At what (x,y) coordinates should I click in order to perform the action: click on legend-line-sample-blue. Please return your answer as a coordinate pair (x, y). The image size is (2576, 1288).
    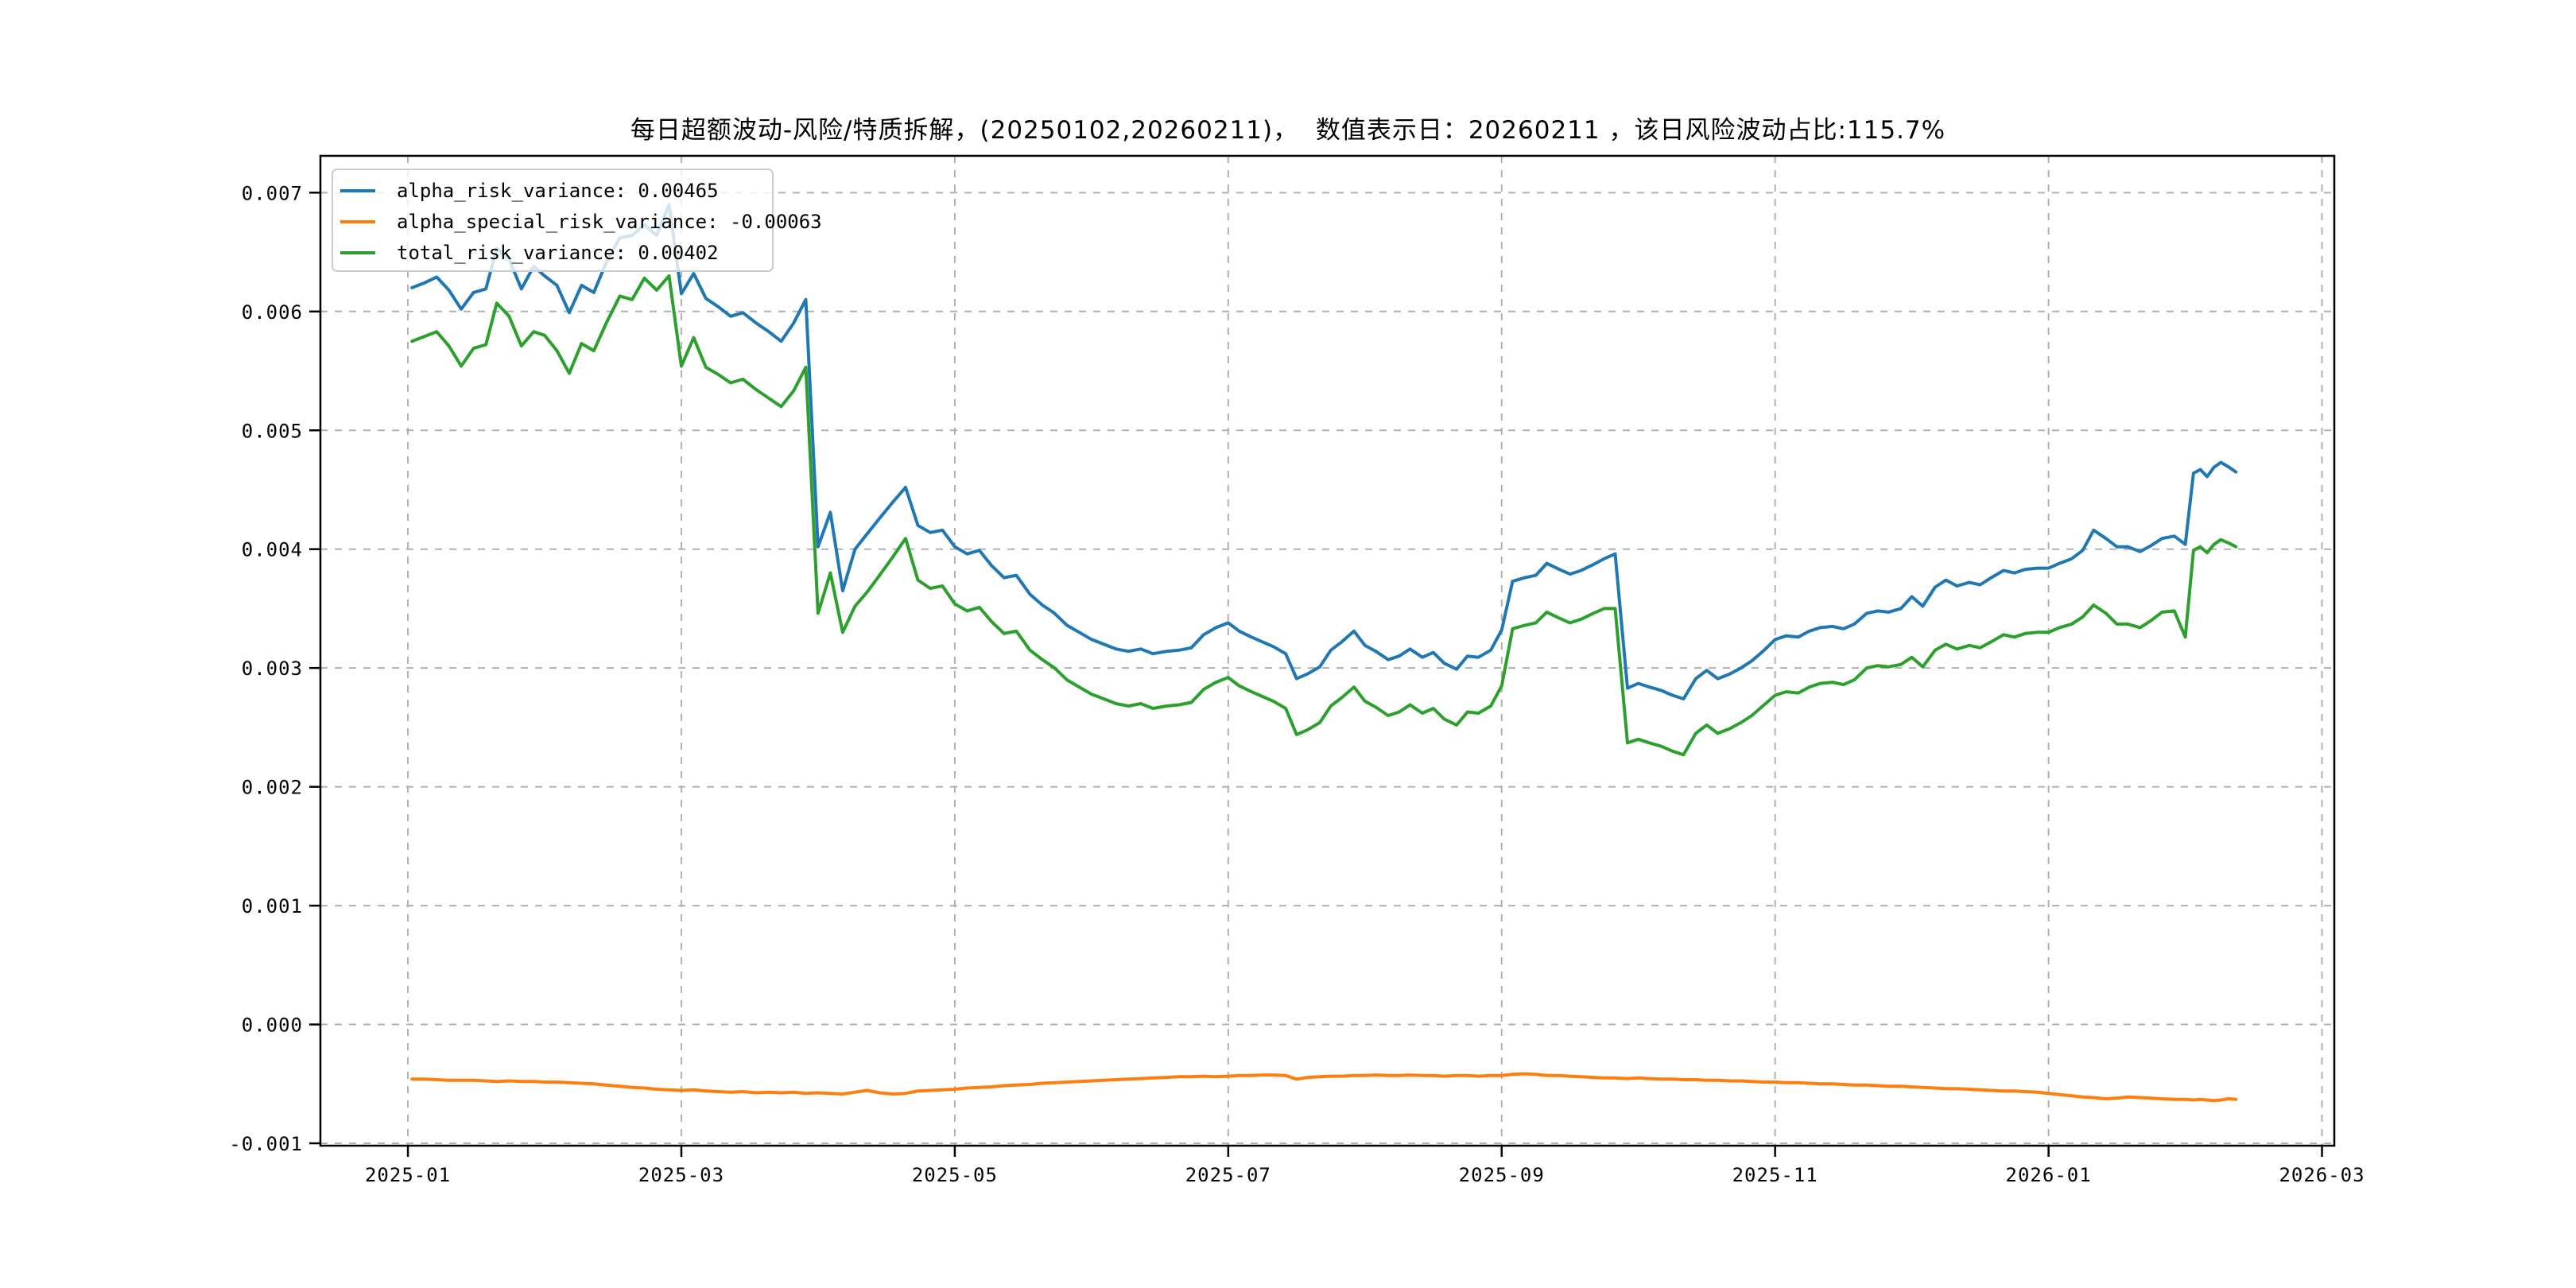
    Looking at the image, I should click on (357, 190).